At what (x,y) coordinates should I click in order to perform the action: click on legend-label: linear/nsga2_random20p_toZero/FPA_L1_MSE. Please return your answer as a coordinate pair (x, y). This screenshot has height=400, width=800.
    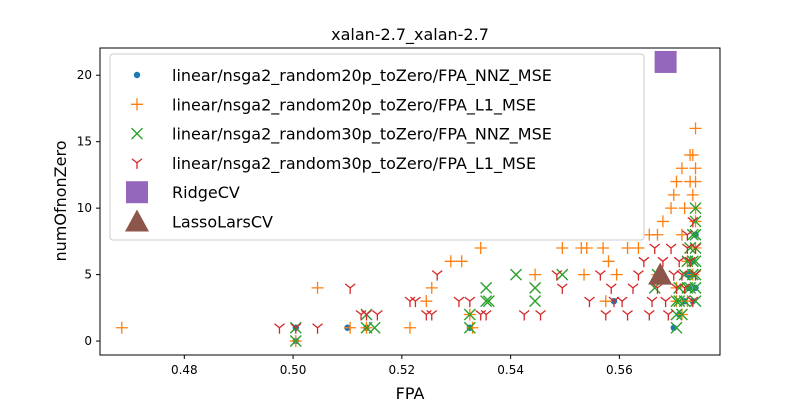
    Looking at the image, I should click on (354, 105).